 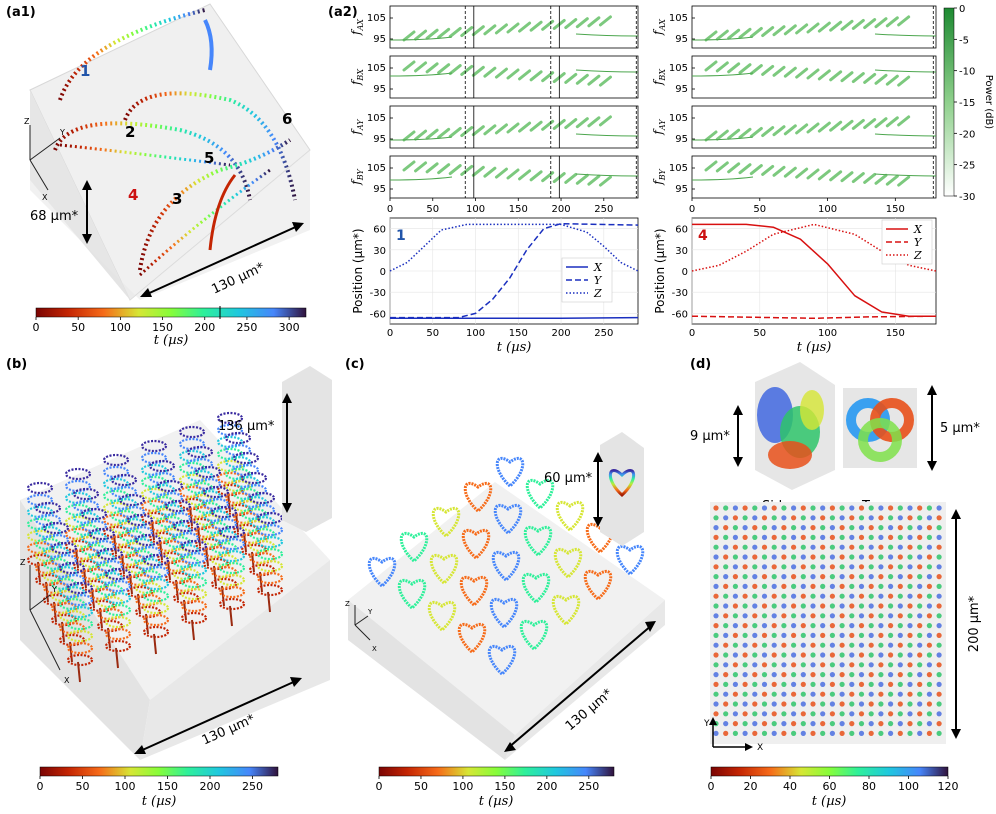 I want to click on colorbar-tick-label: 0, so click(x=40, y=786).